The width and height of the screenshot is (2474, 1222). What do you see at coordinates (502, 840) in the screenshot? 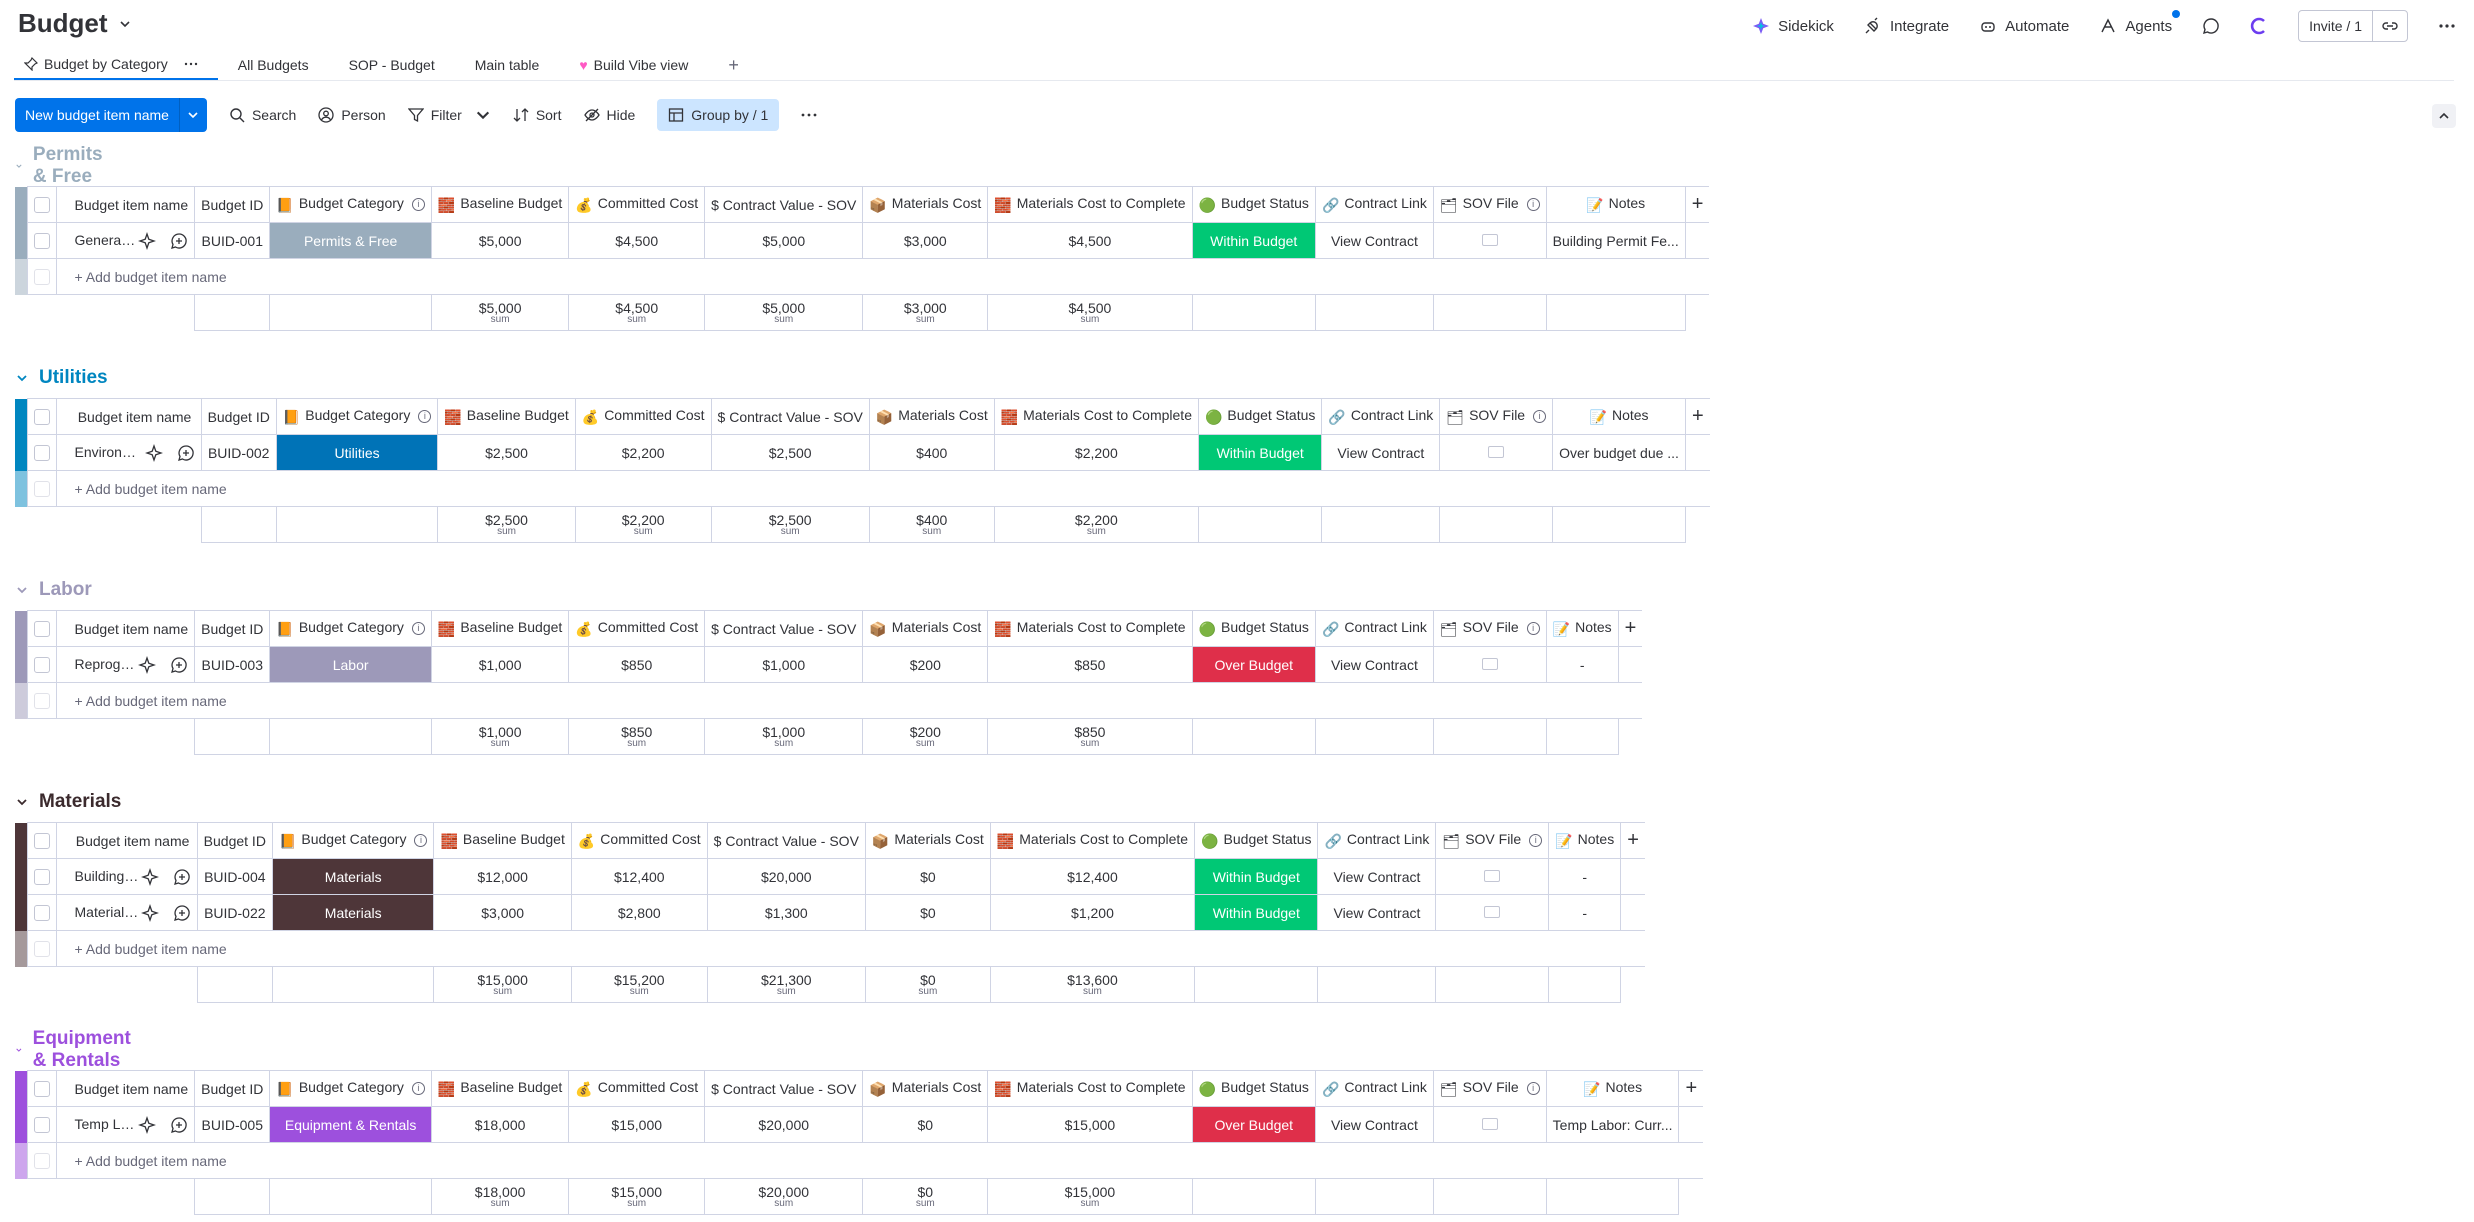
I see `column-header-baseline: 🧱 Baseline Budget` at bounding box center [502, 840].